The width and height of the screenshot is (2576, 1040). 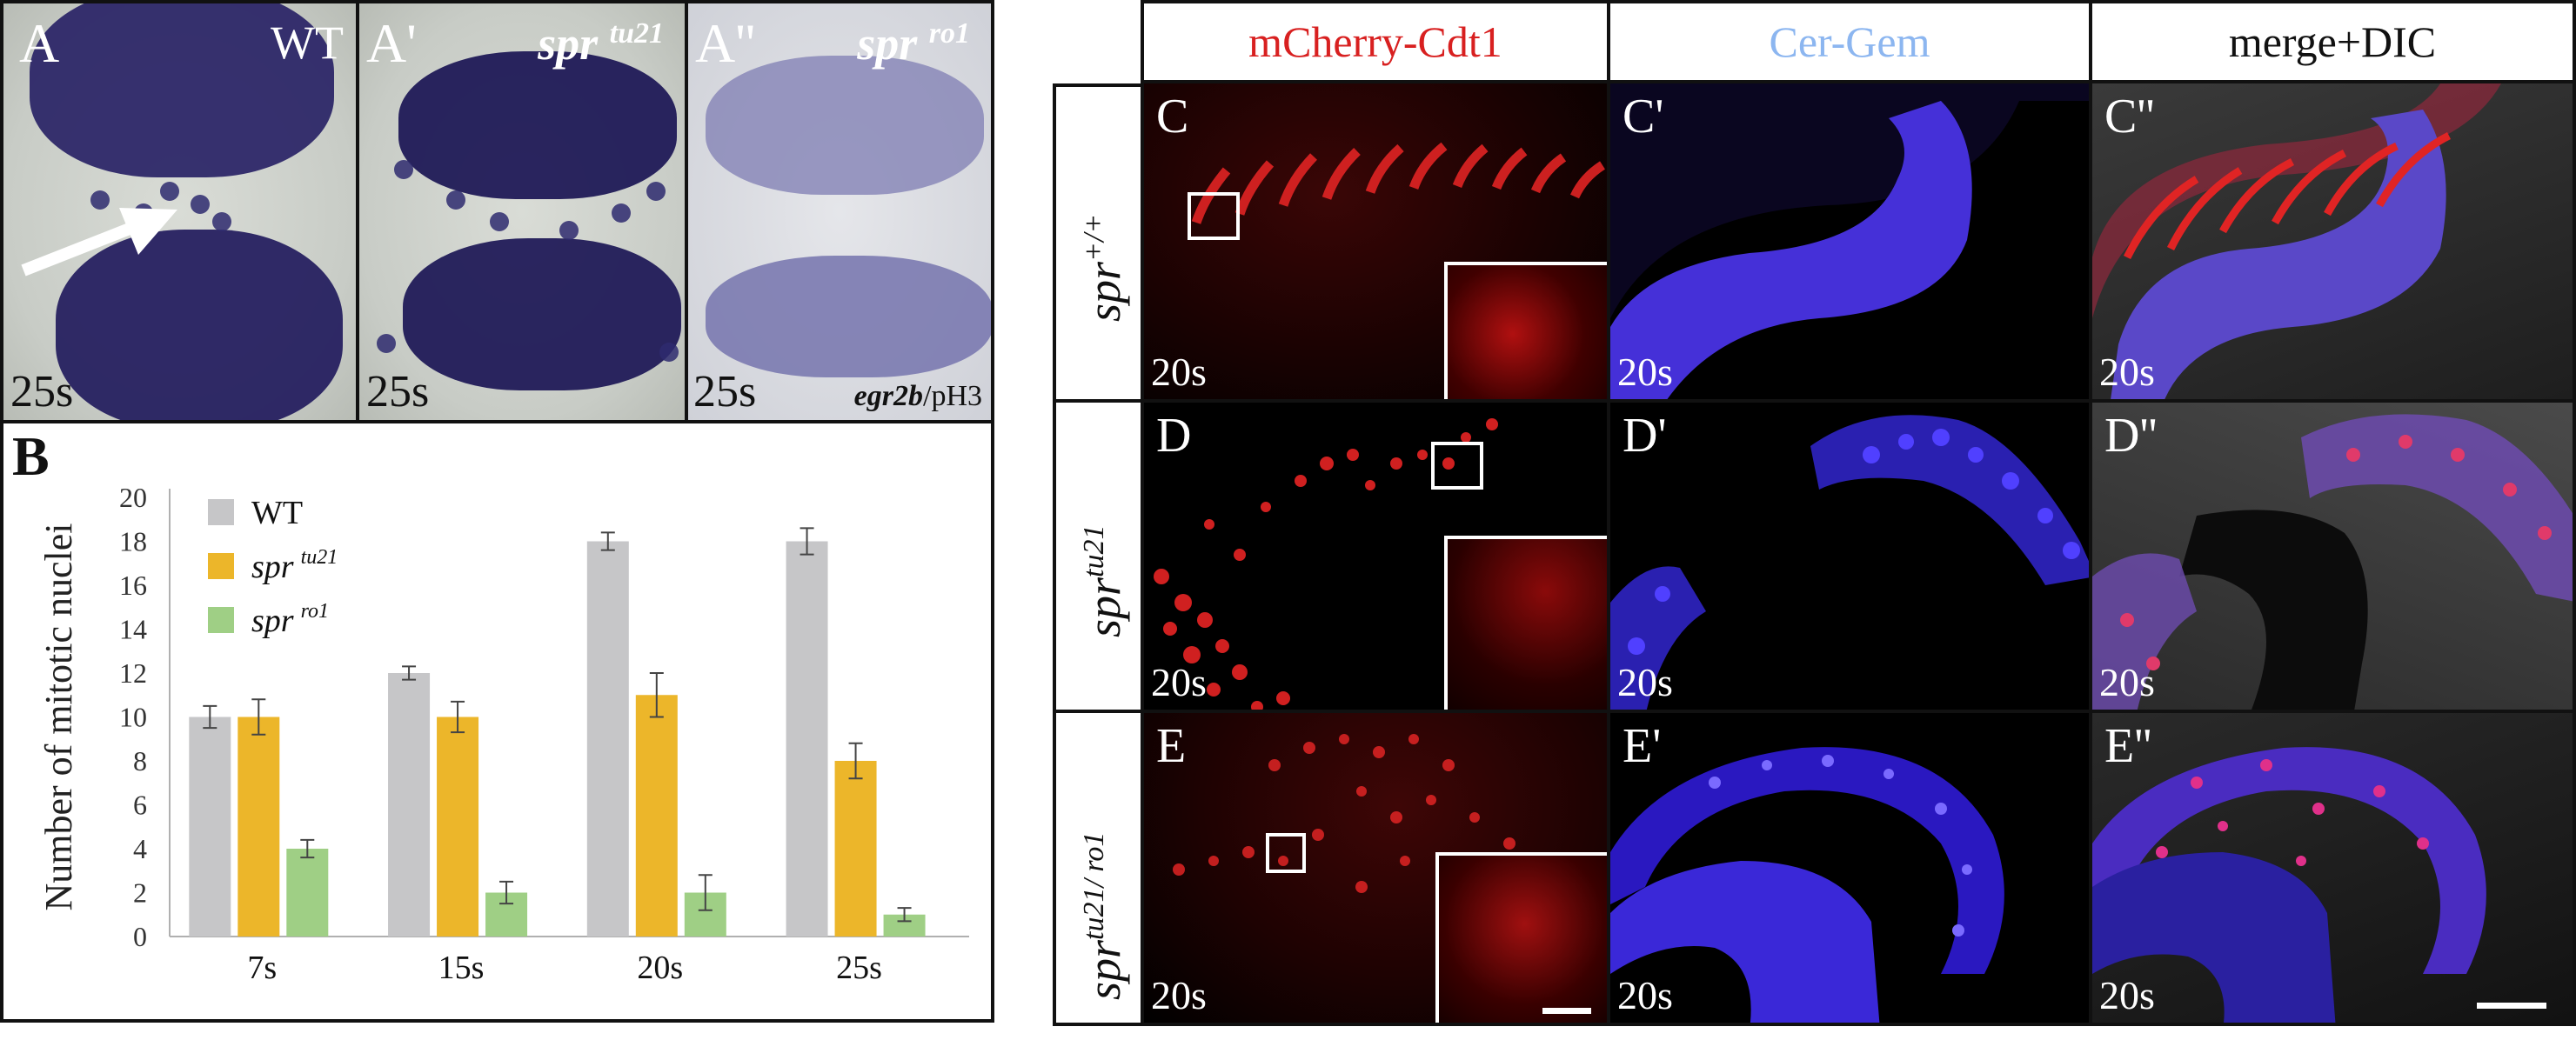 I want to click on y-tick-label: 18, so click(x=133, y=541).